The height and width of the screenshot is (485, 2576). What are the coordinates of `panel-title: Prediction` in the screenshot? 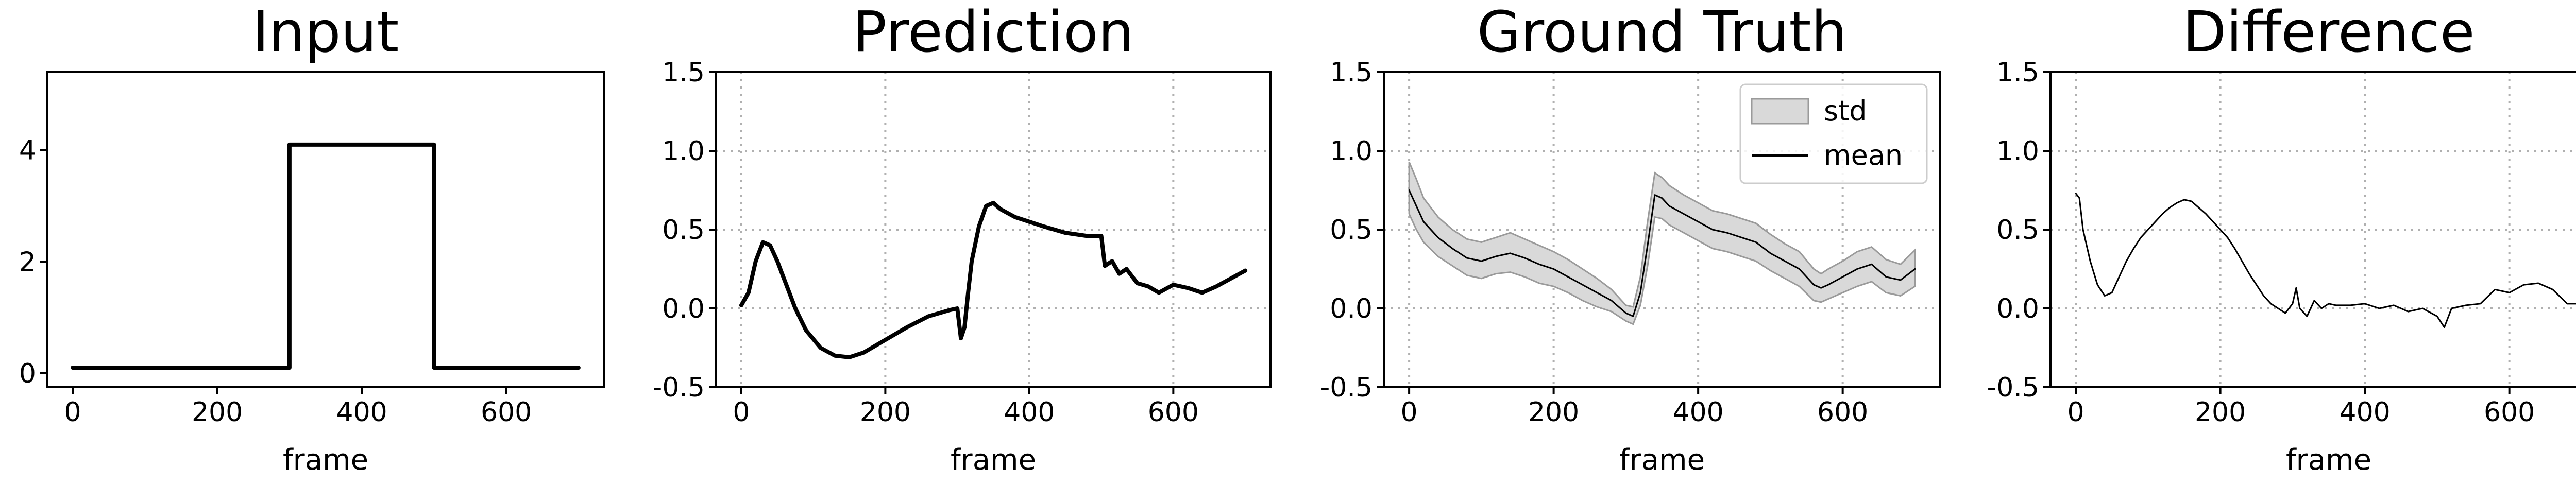 It's located at (993, 32).